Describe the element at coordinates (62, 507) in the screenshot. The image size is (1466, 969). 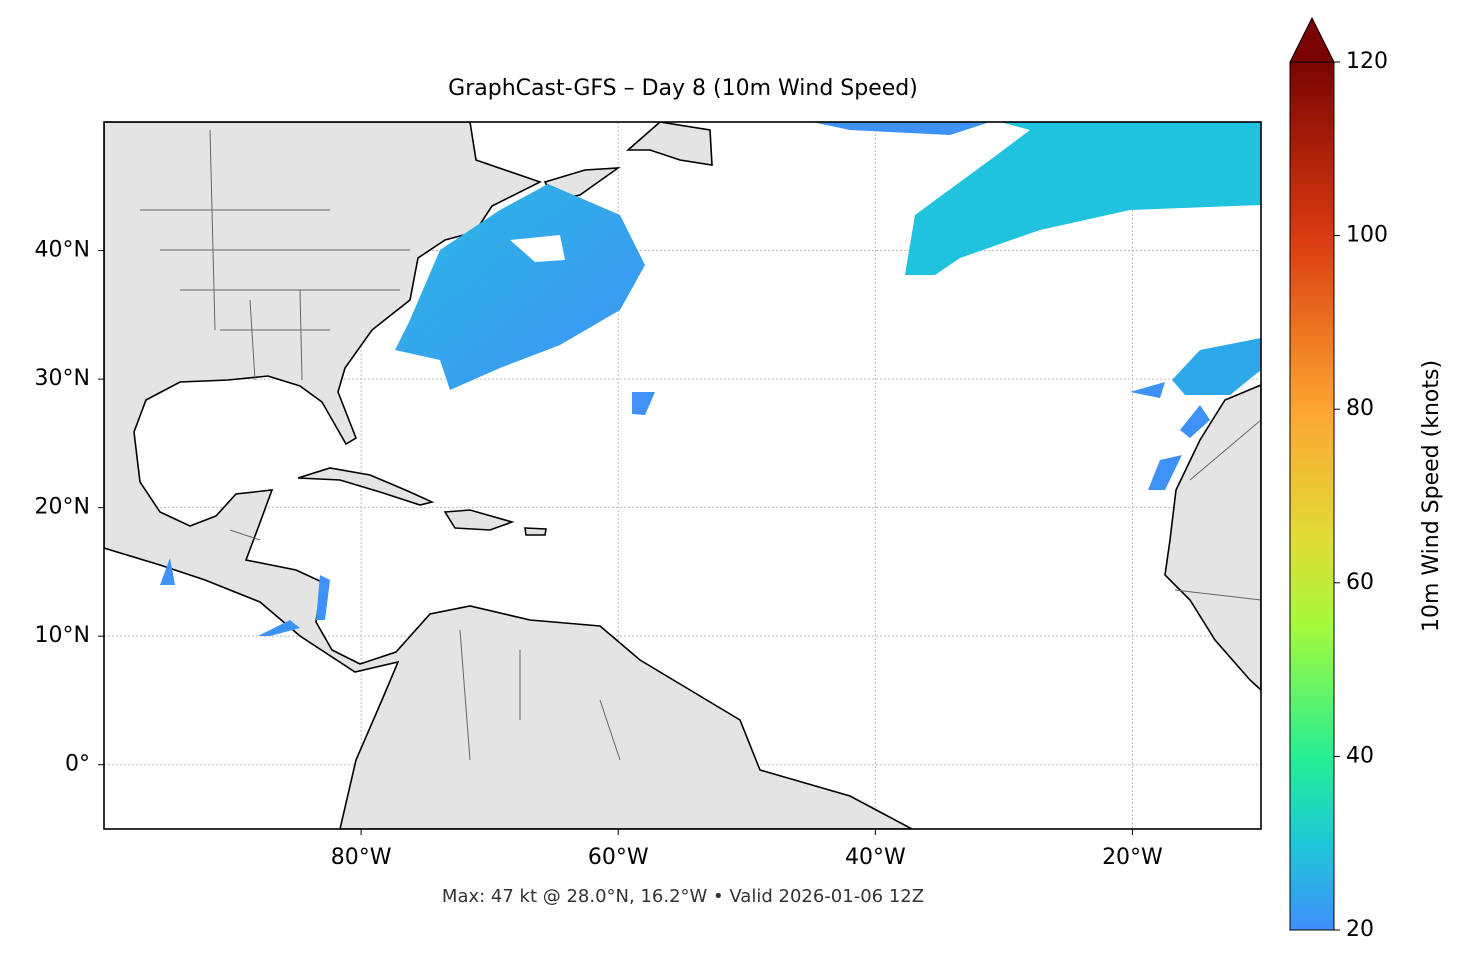
I see `y-tick-label: 20°N` at that location.